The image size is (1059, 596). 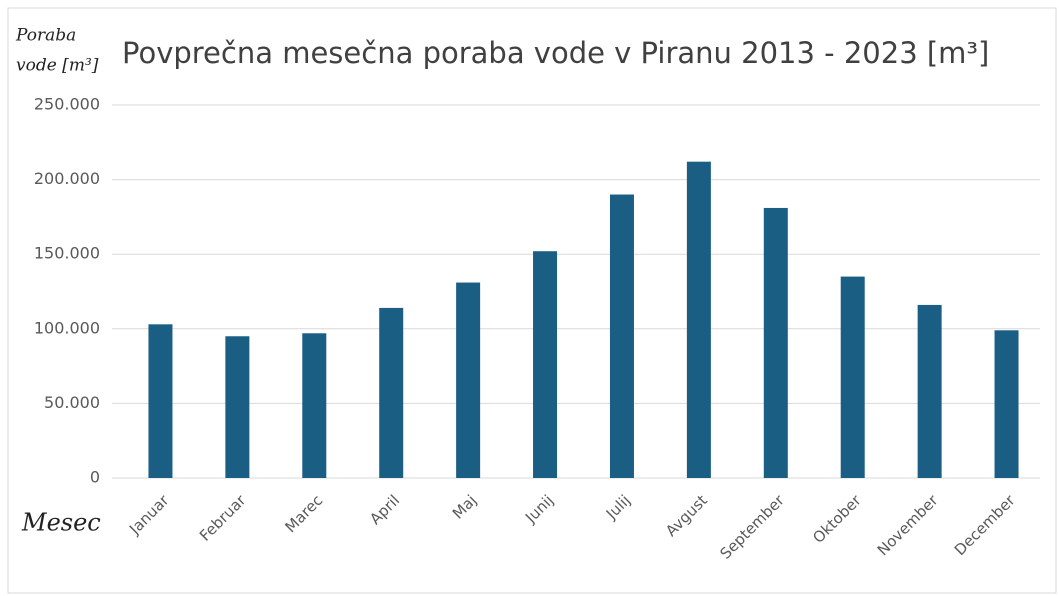 I want to click on y-tick-label: 150.000, so click(x=67, y=253).